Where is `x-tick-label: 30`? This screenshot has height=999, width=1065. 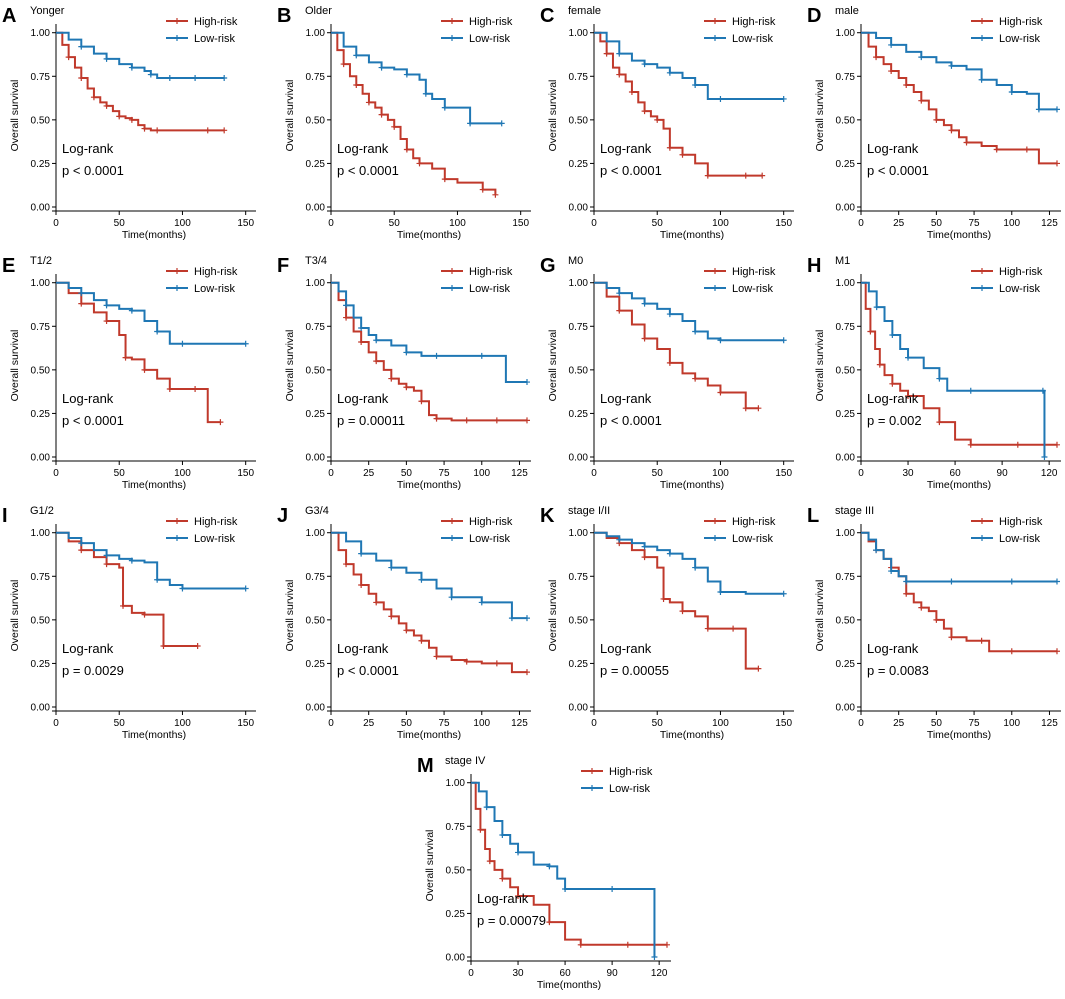 x-tick-label: 30 is located at coordinates (518, 973).